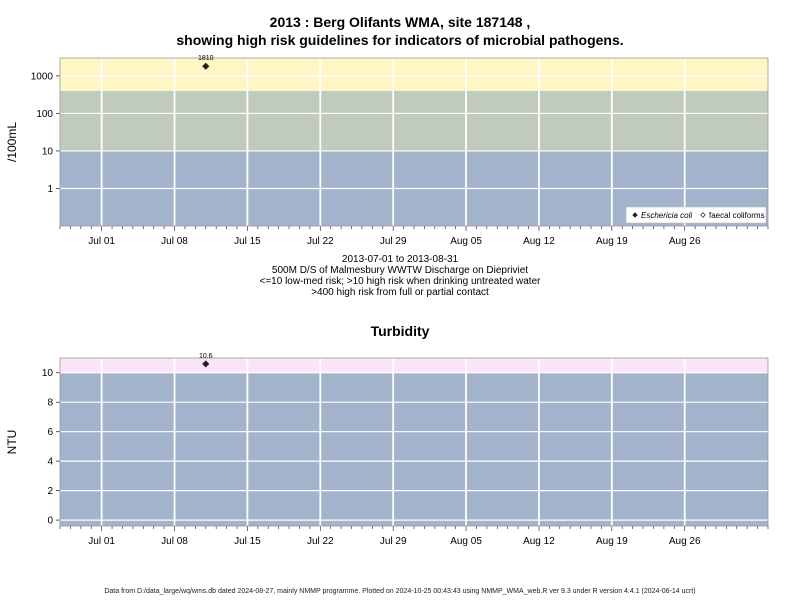  What do you see at coordinates (612, 541) in the screenshot?
I see `turbidity-x-tick-label: Aug 19` at bounding box center [612, 541].